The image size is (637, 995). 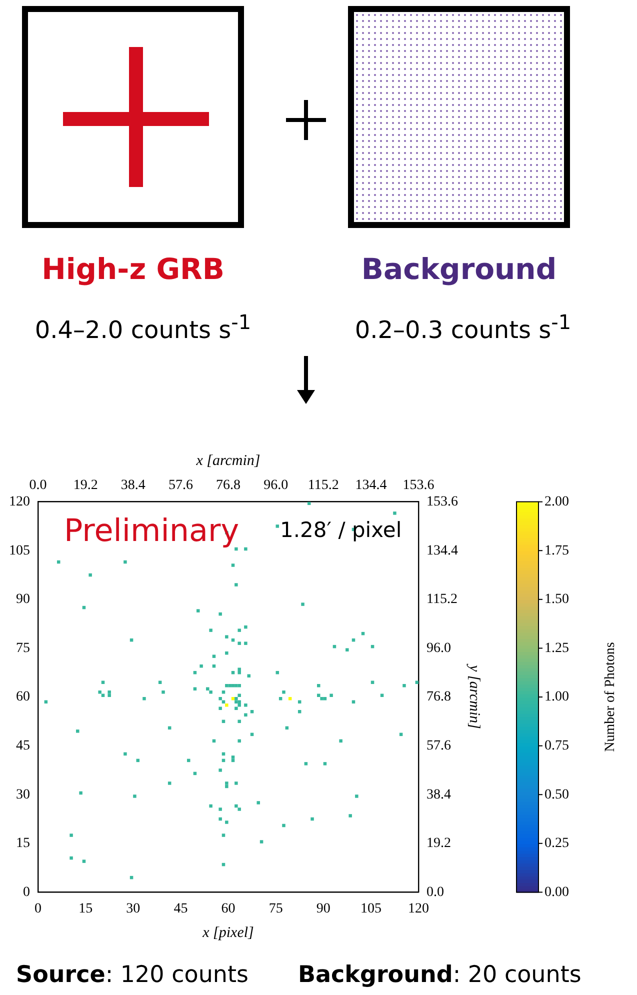 I want to click on x2-tick-label: 115.2, so click(x=323, y=486).